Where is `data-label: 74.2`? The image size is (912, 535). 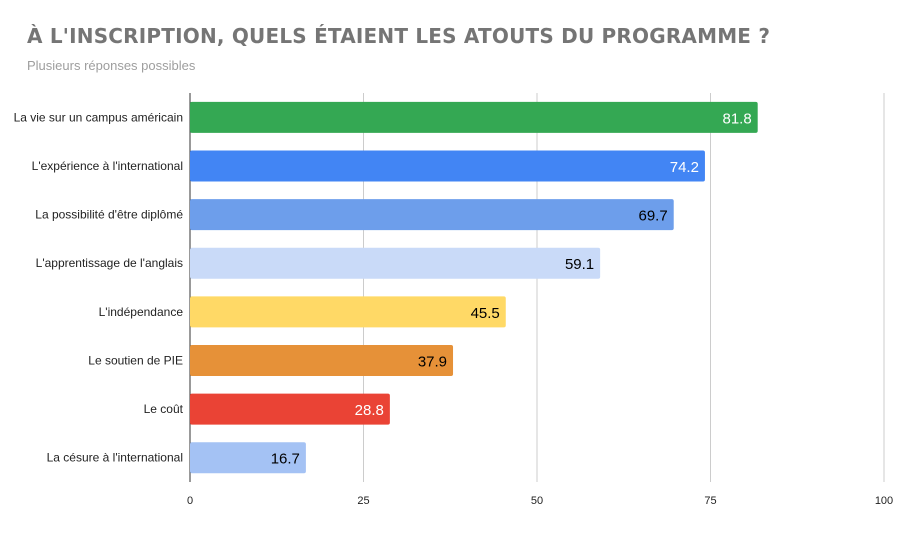
data-label: 74.2 is located at coordinates (684, 167).